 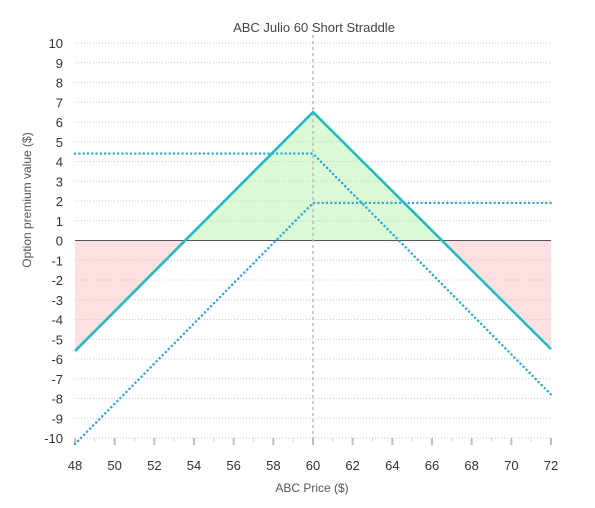 What do you see at coordinates (59, 241) in the screenshot?
I see `y-tick-label: 0` at bounding box center [59, 241].